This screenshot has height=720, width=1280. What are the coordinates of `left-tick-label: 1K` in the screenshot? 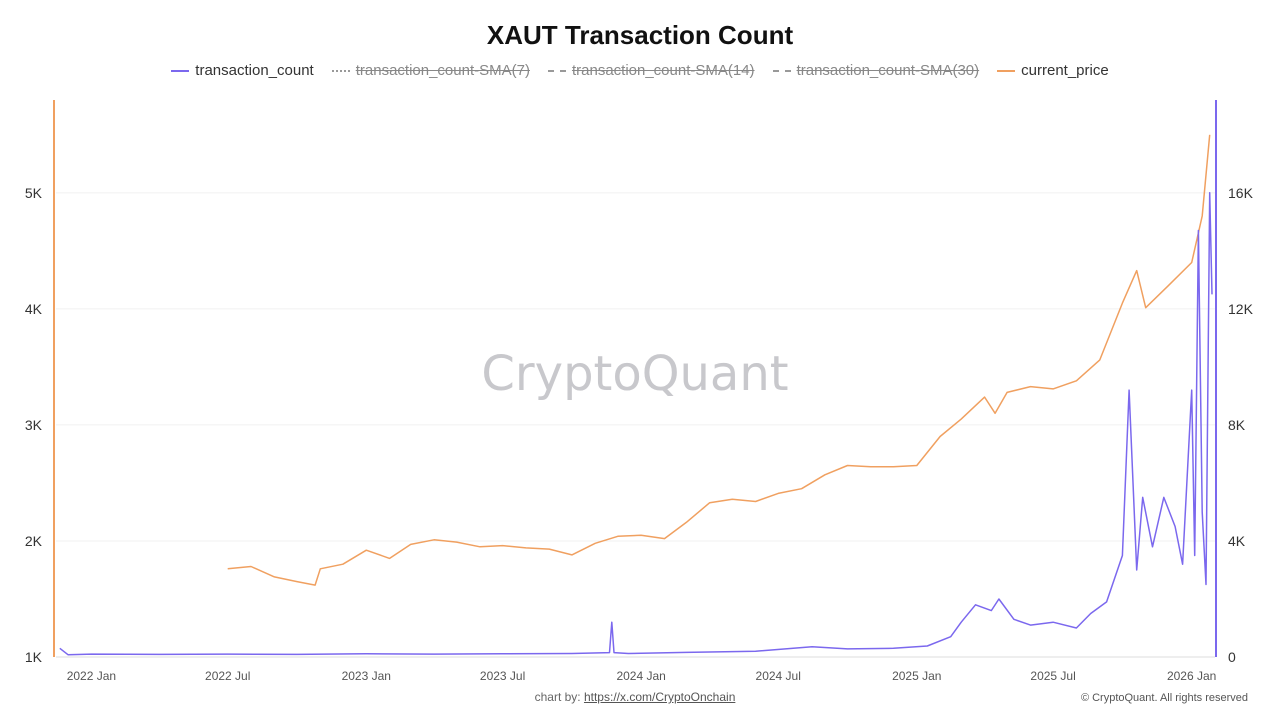 It's located at (34, 657).